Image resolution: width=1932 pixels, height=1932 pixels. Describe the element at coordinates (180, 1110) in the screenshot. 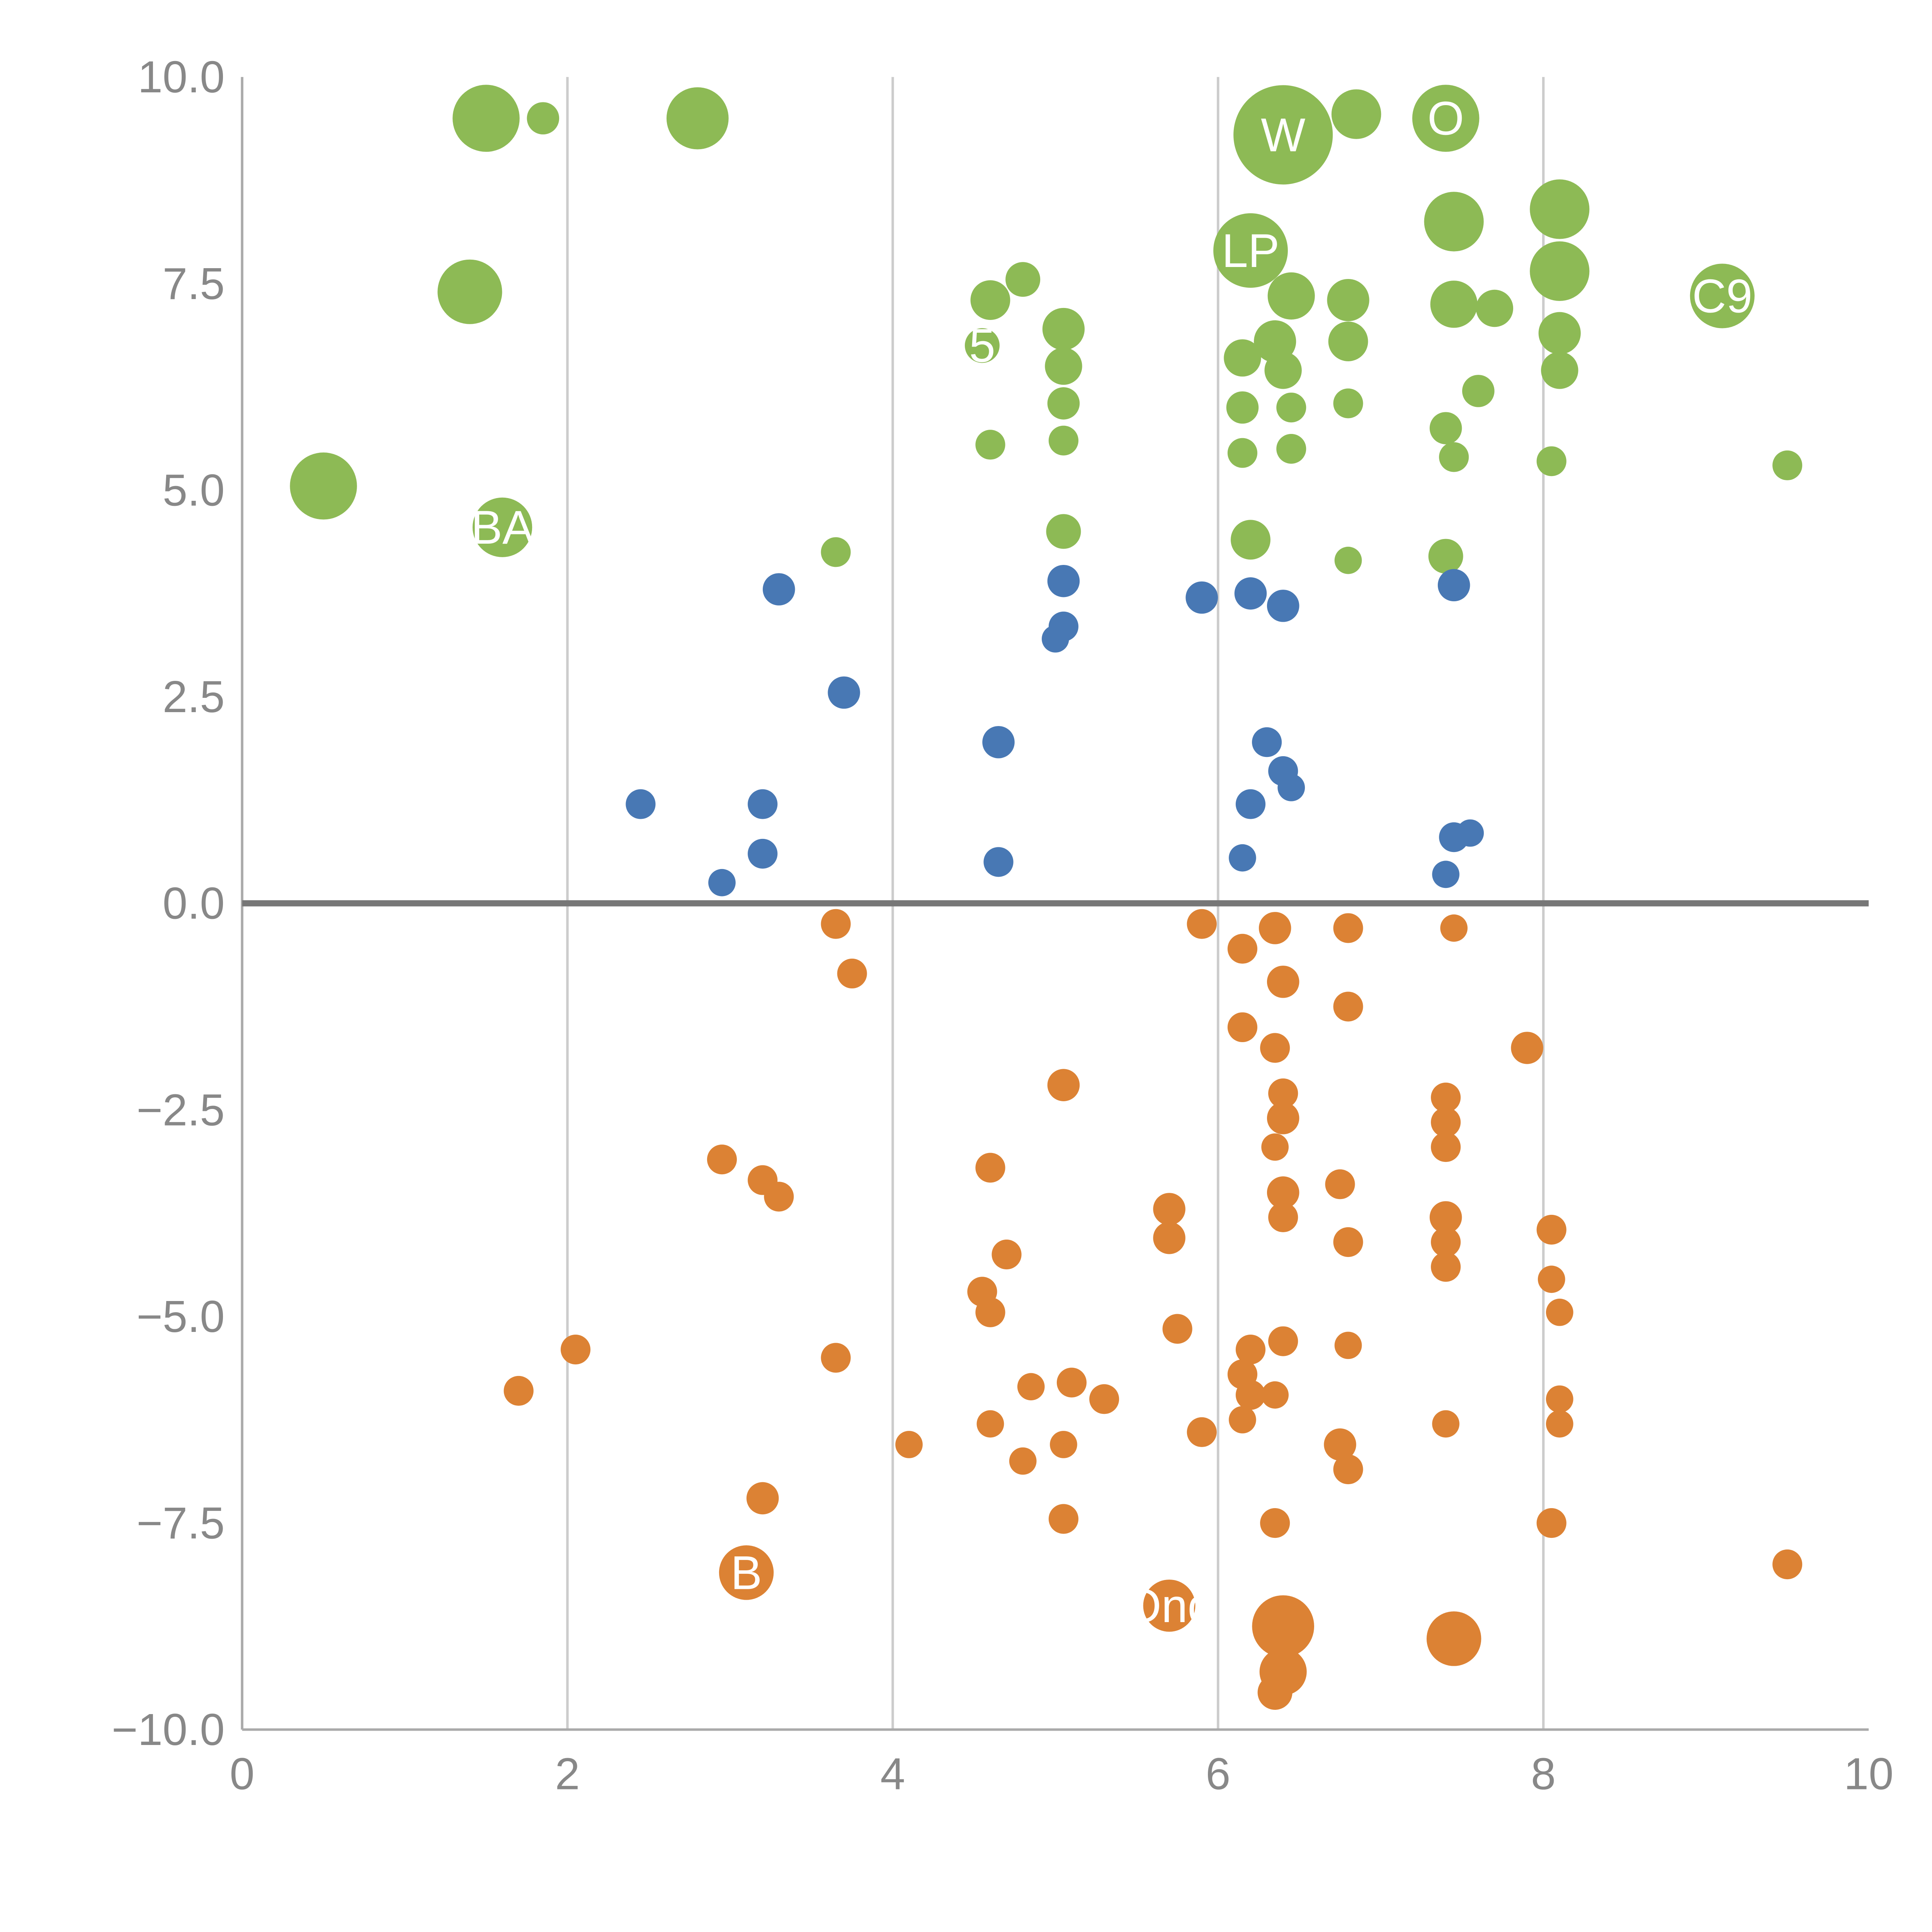

I see `y-tick-label: −2.5` at that location.